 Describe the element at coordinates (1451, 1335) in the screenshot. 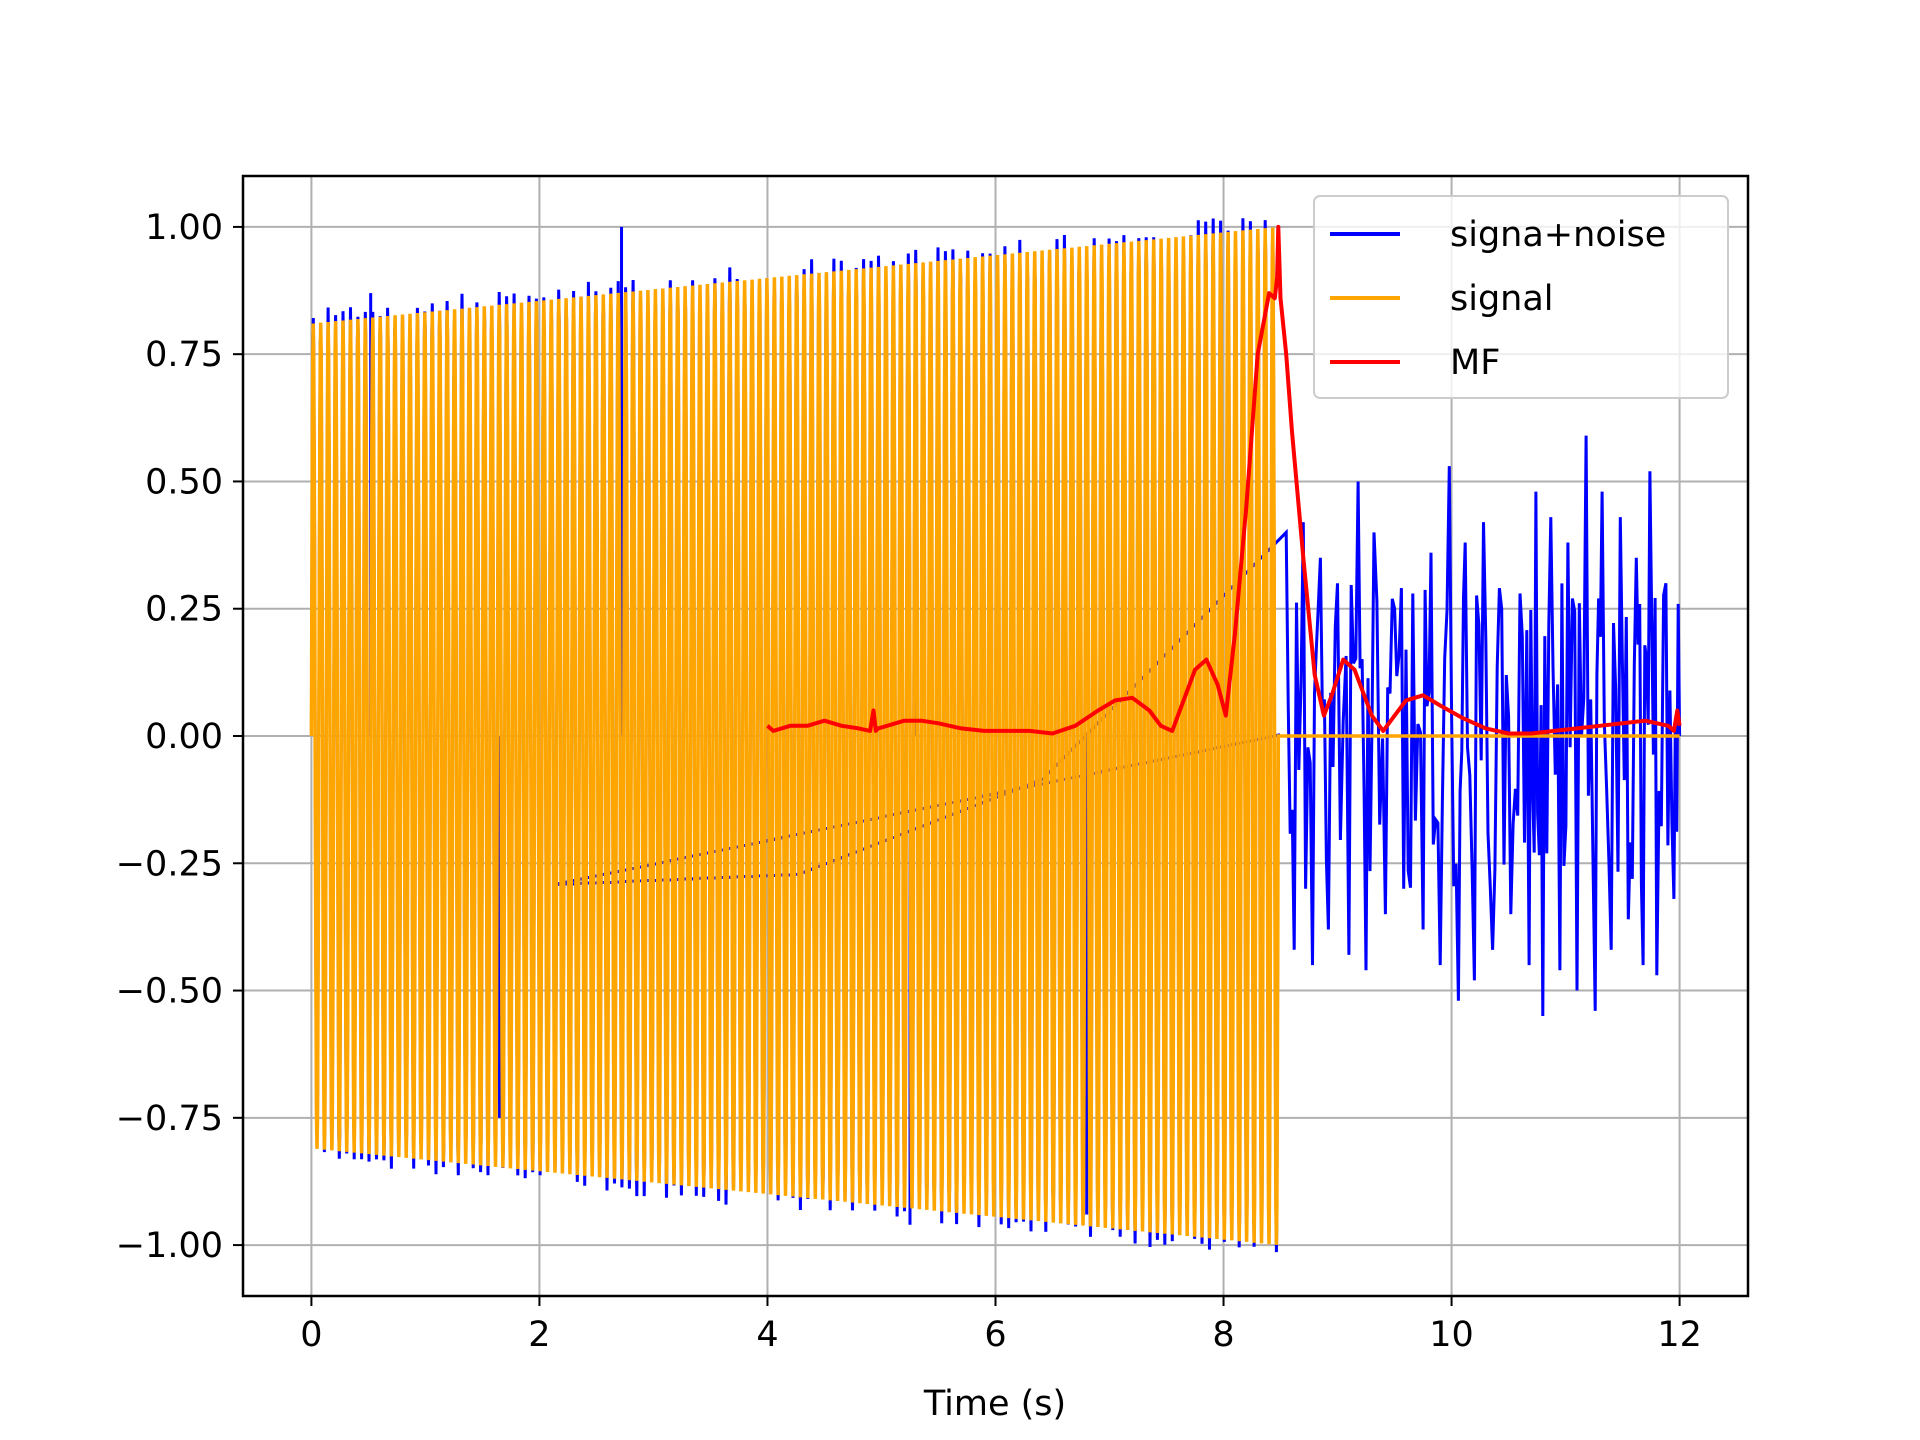

I see `x-tick-label: 10` at that location.